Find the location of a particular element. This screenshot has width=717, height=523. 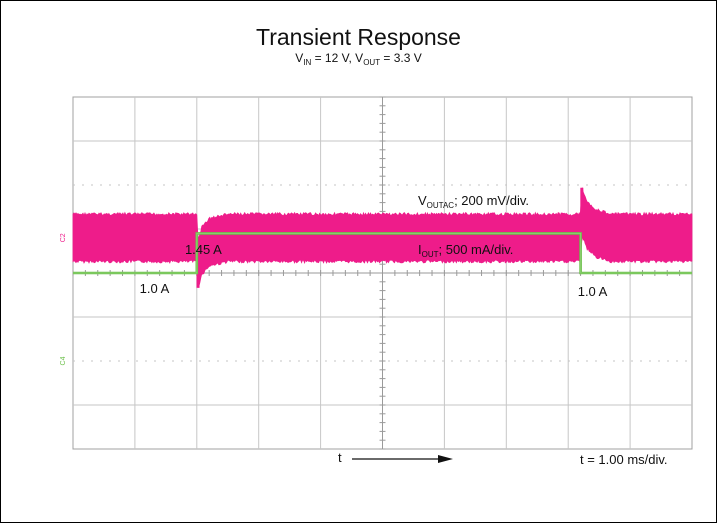

channel-label-iout: IOUT; 500 mA/div. is located at coordinates (466, 251).